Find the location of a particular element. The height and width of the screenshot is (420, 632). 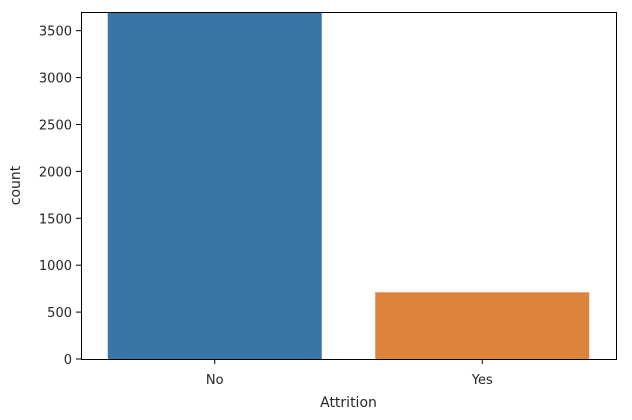

y-tick-label: 3000 is located at coordinates (55, 79).